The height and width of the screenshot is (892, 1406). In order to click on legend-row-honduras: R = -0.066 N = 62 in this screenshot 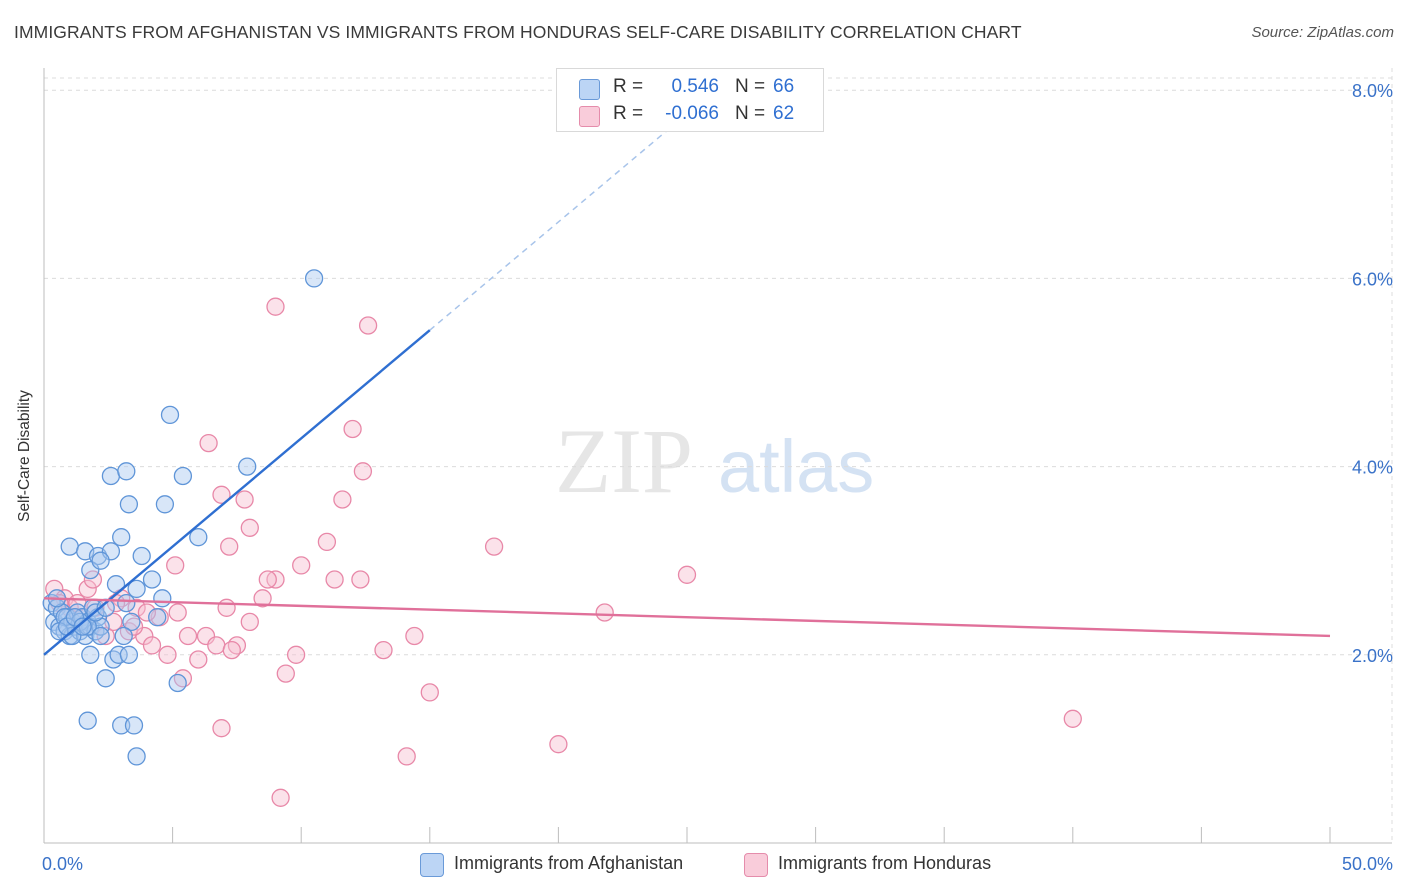, I will do `click(690, 115)`.